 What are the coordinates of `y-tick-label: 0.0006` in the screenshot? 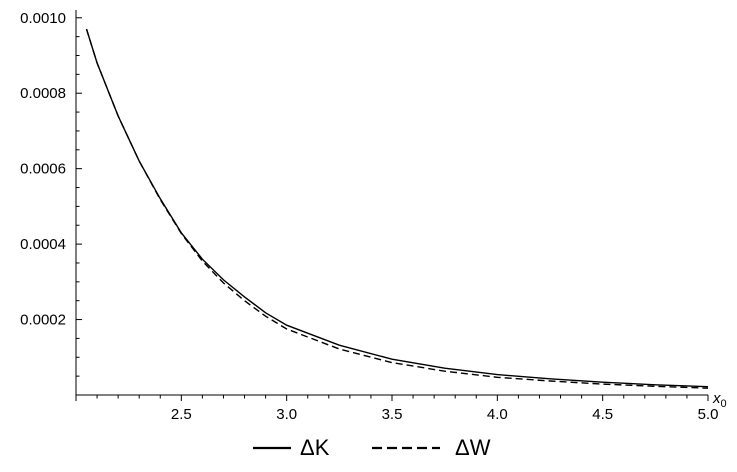 It's located at (43, 169).